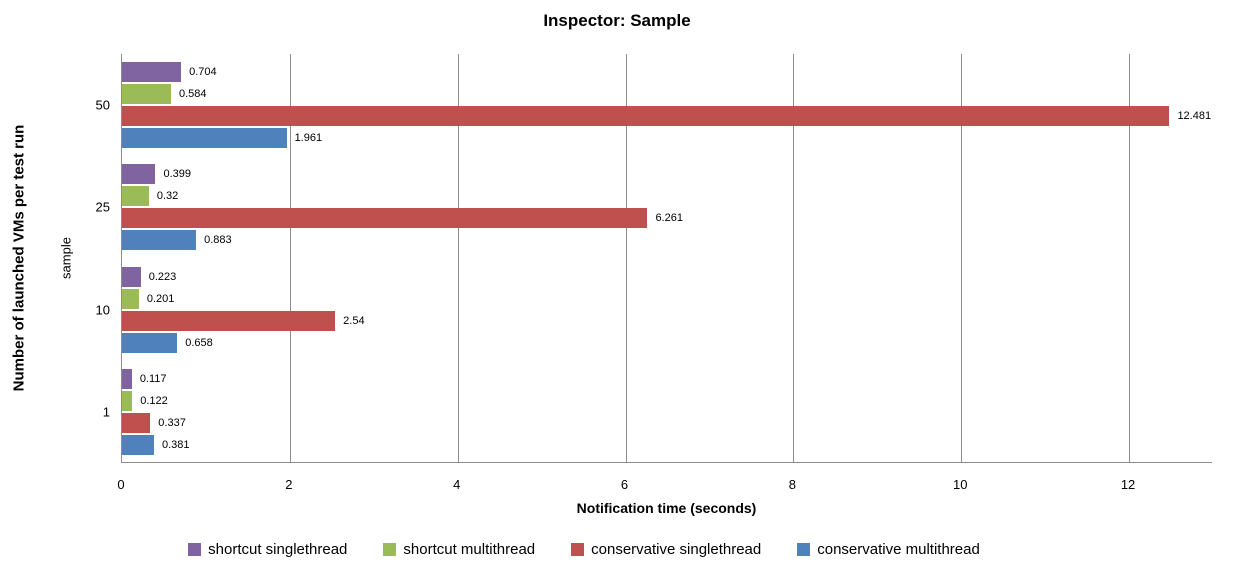 This screenshot has height=577, width=1234. Describe the element at coordinates (308, 138) in the screenshot. I see `bar-value-label: 1.961` at that location.